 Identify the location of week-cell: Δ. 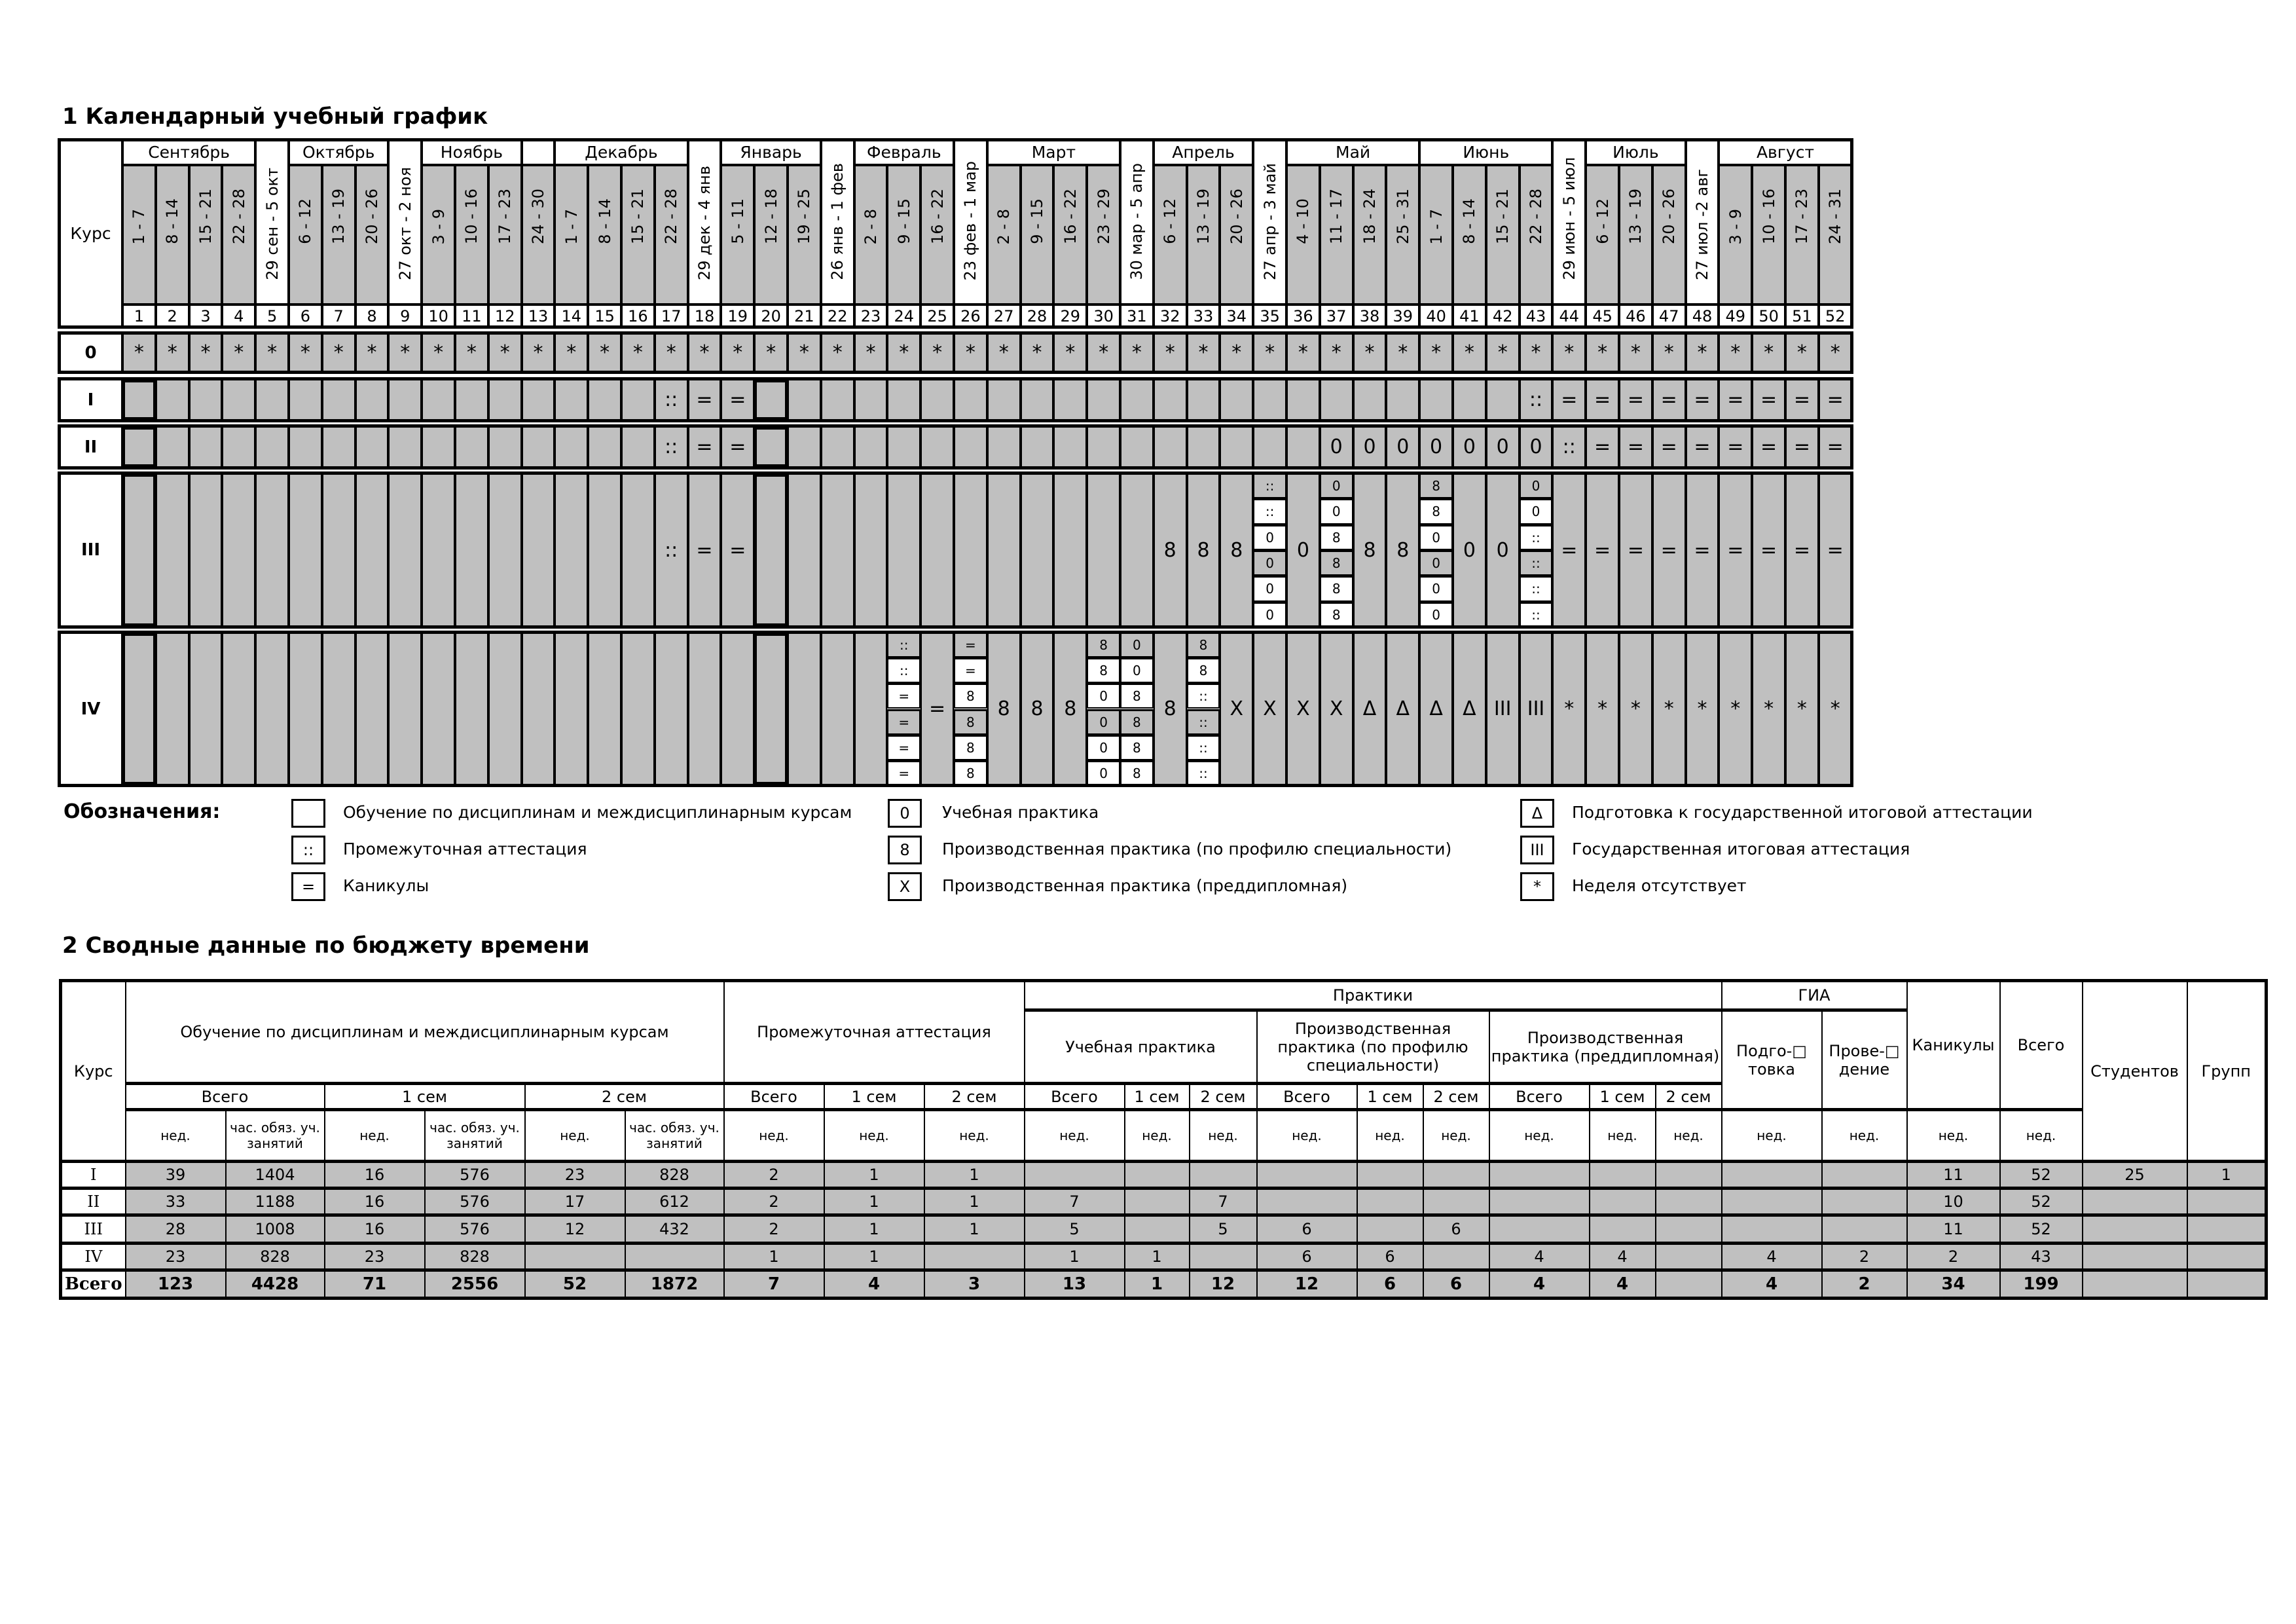
(1370, 709).